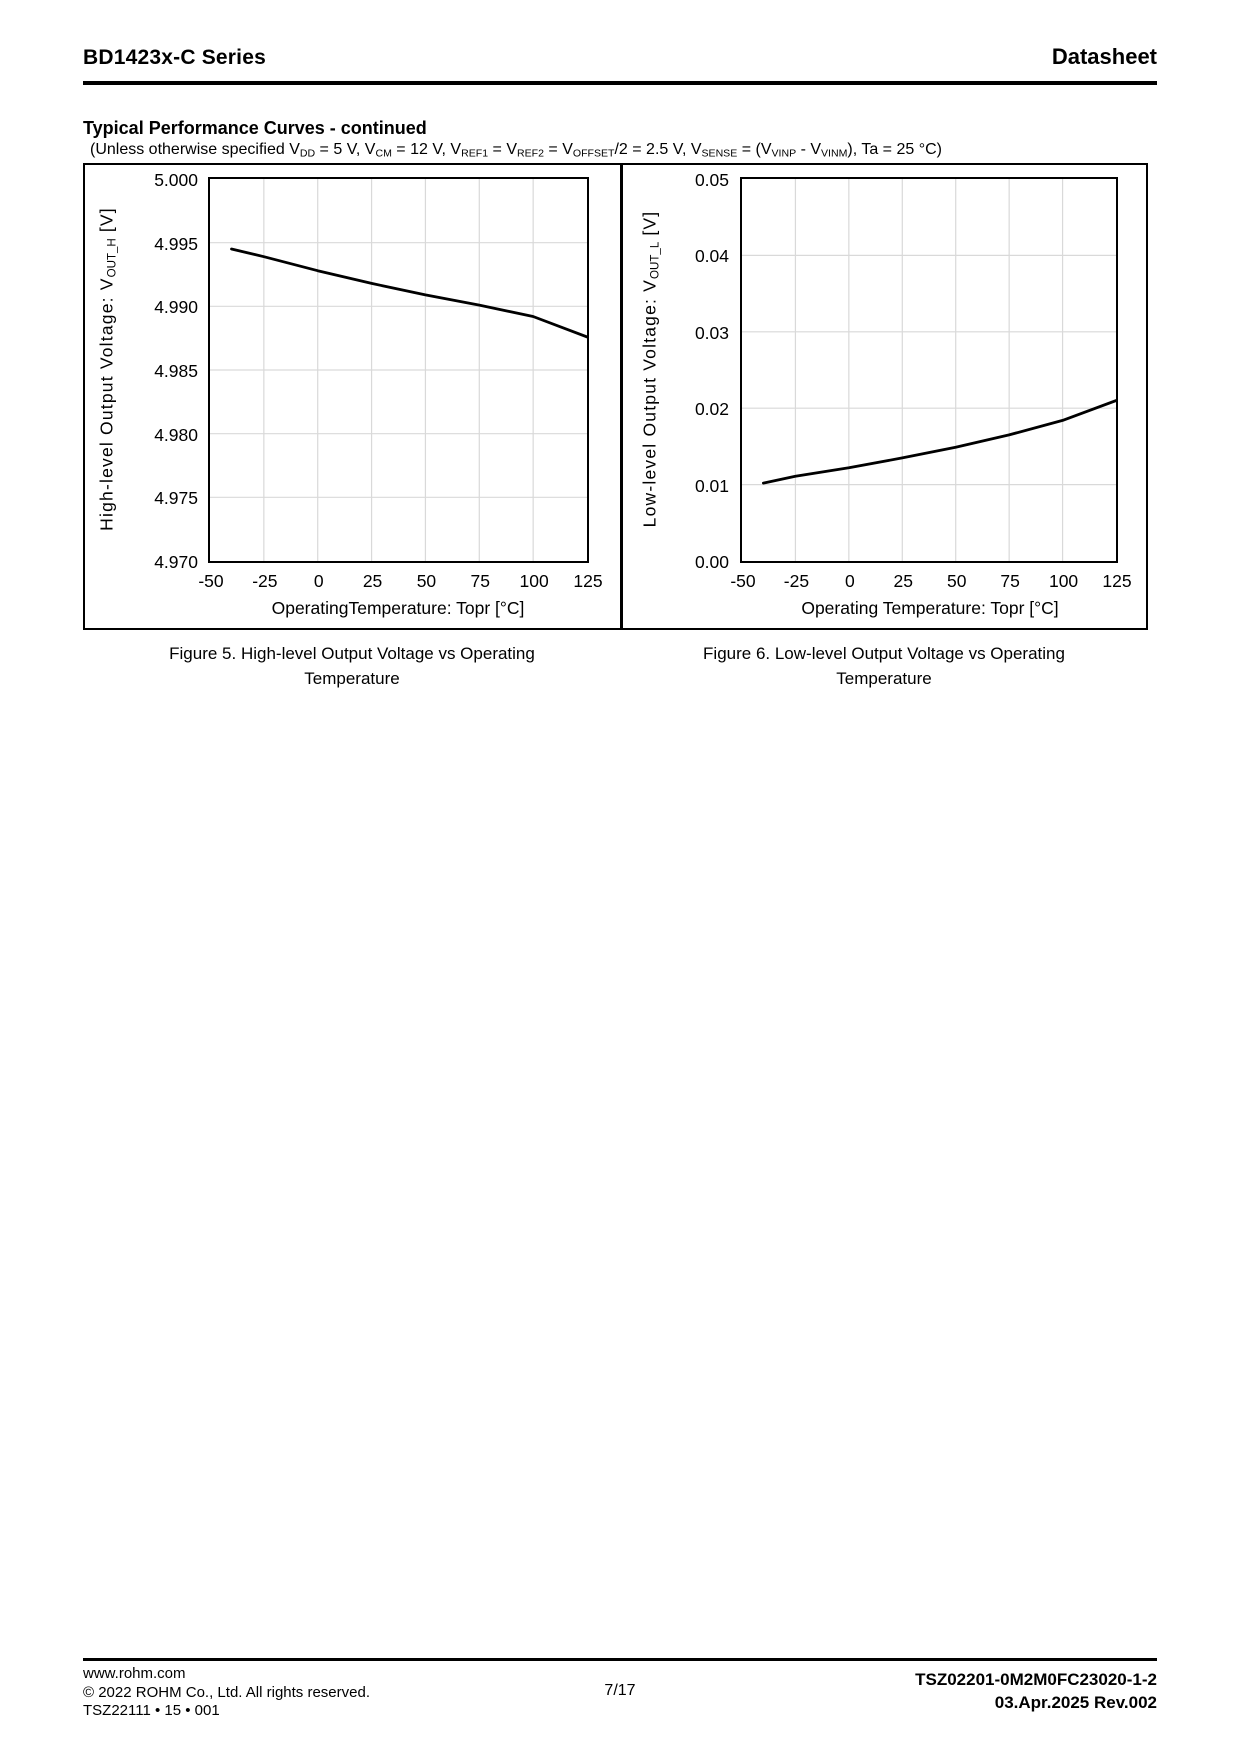 Image resolution: width=1240 pixels, height=1754 pixels. Describe the element at coordinates (1104, 56) in the screenshot. I see `doc-type-label: Datasheet` at that location.